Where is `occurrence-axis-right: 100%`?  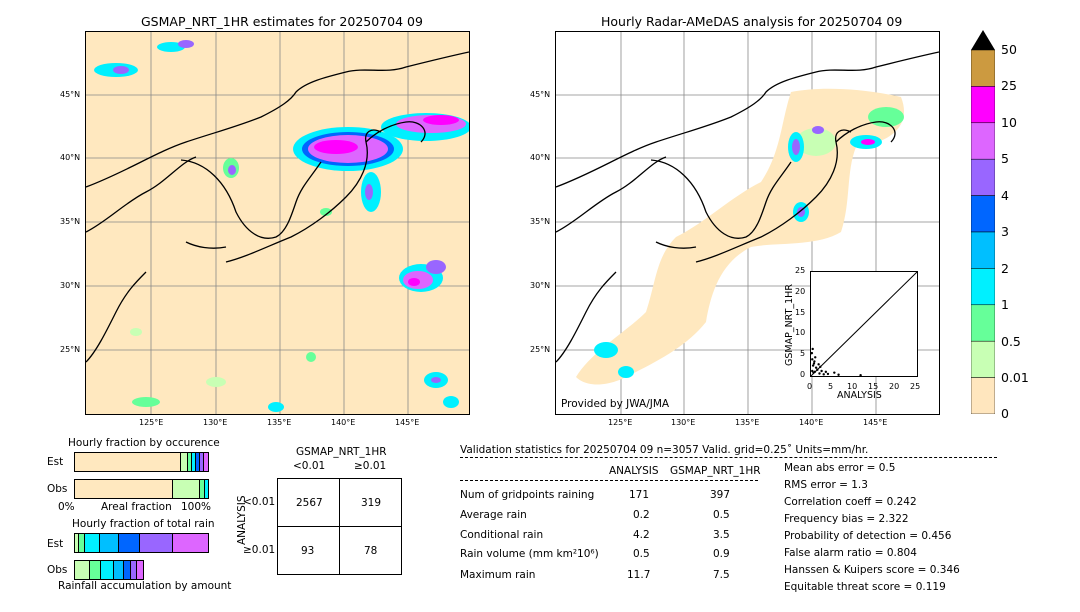
occurrence-axis-right: 100% is located at coordinates (196, 507).